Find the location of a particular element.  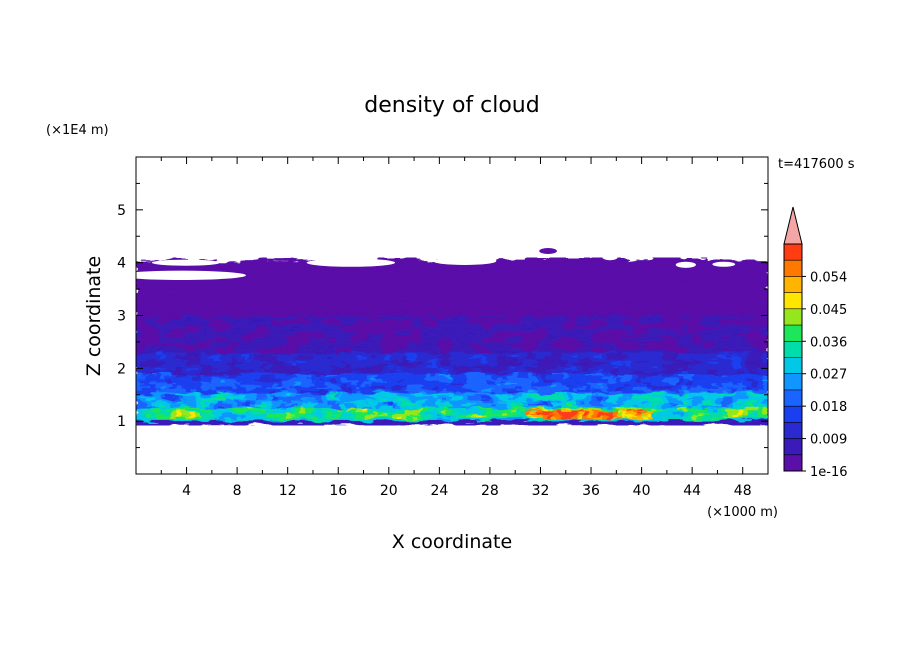

time-label: t=417600 s is located at coordinates (816, 164).